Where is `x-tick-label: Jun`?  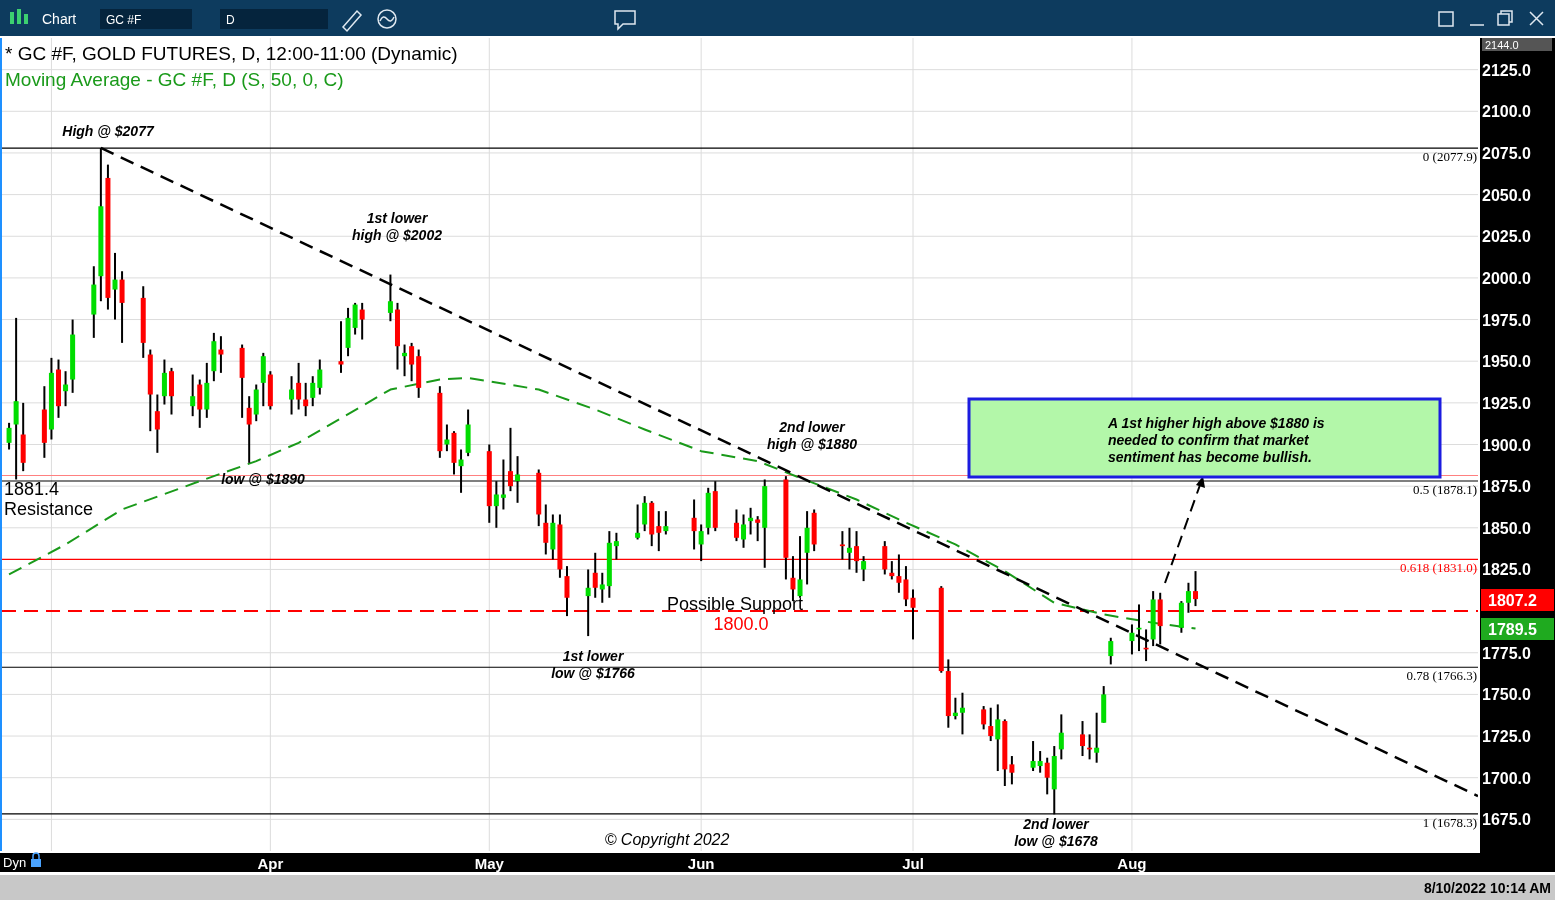 x-tick-label: Jun is located at coordinates (701, 863).